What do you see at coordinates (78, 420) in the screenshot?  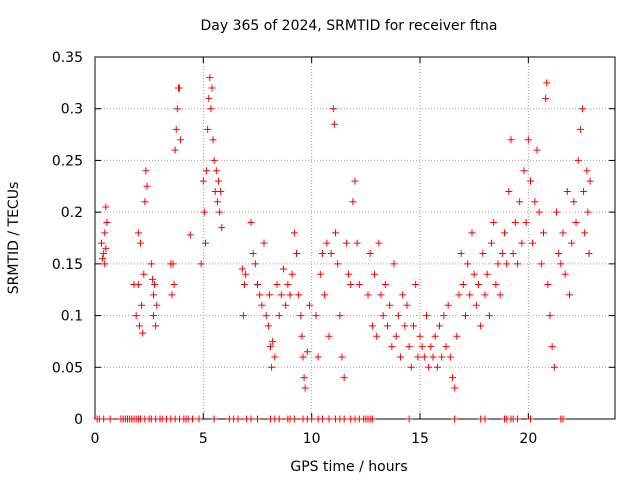 I see `y-tick-label: 0` at bounding box center [78, 420].